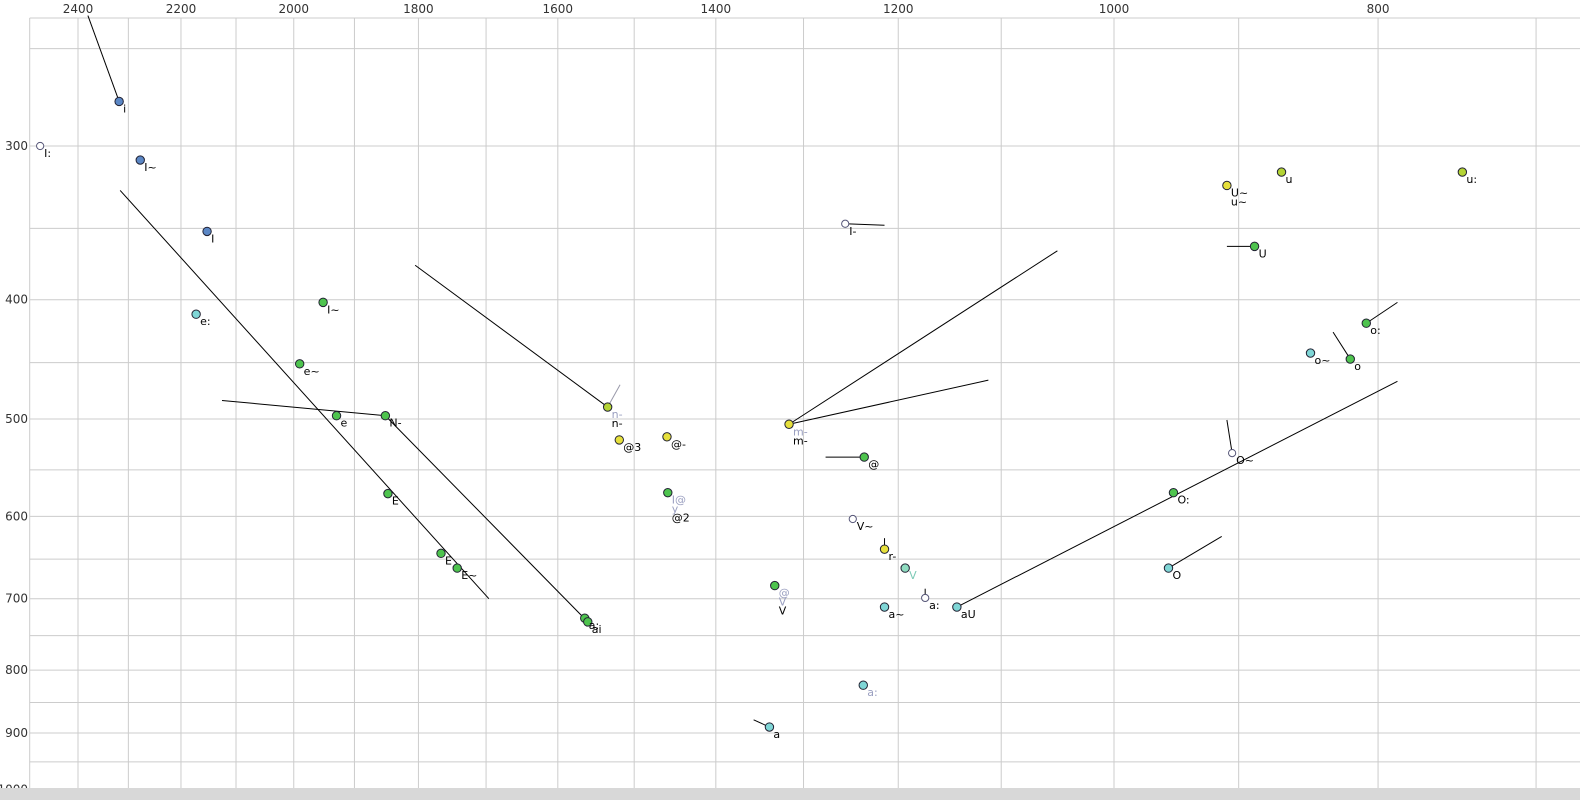  What do you see at coordinates (1289, 179) in the screenshot?
I see `point-label: u` at bounding box center [1289, 179].